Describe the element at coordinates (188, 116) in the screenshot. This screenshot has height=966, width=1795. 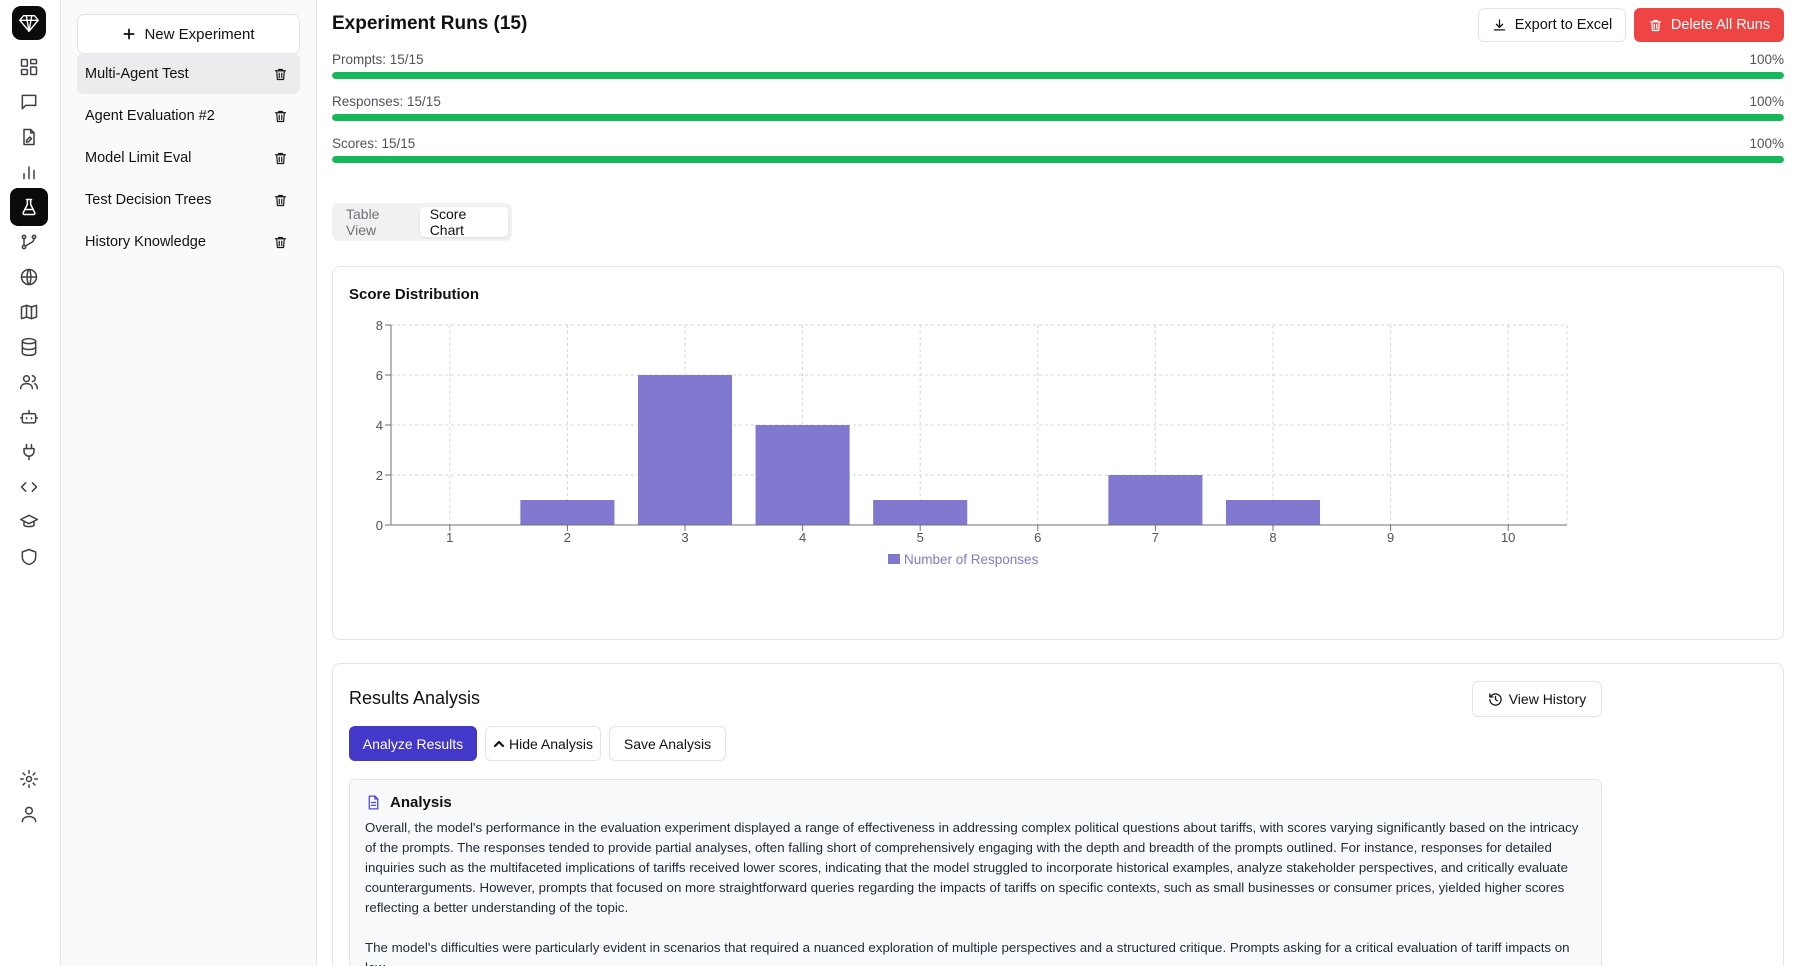
I see `experiment-item: Agent Evaluation #2` at that location.